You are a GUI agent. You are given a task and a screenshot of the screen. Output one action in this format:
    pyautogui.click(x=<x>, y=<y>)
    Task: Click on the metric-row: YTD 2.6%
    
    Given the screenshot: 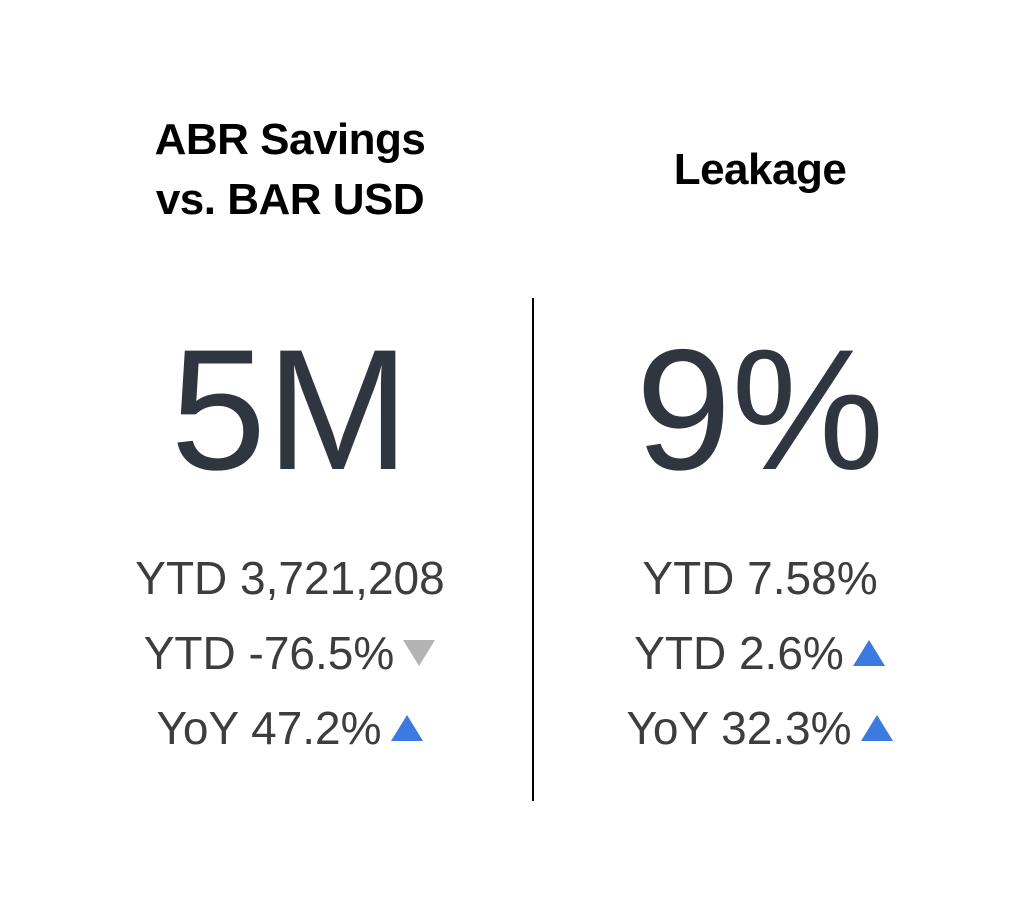 What is the action you would take?
    pyautogui.click(x=760, y=652)
    